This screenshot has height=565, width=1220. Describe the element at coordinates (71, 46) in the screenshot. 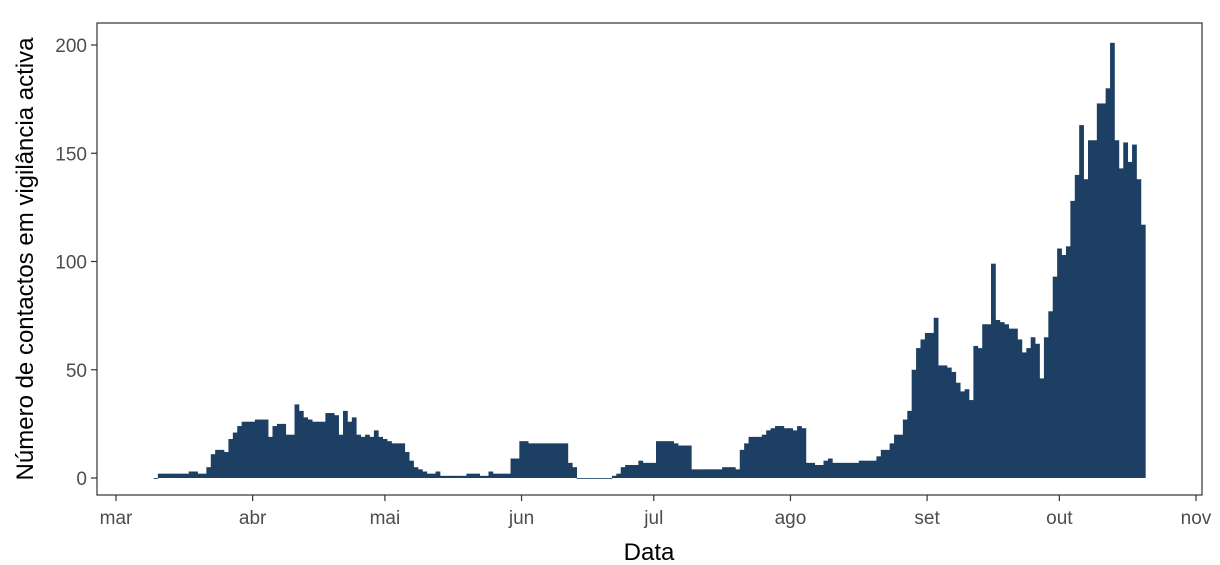

I see `y-tick-label: 200` at that location.